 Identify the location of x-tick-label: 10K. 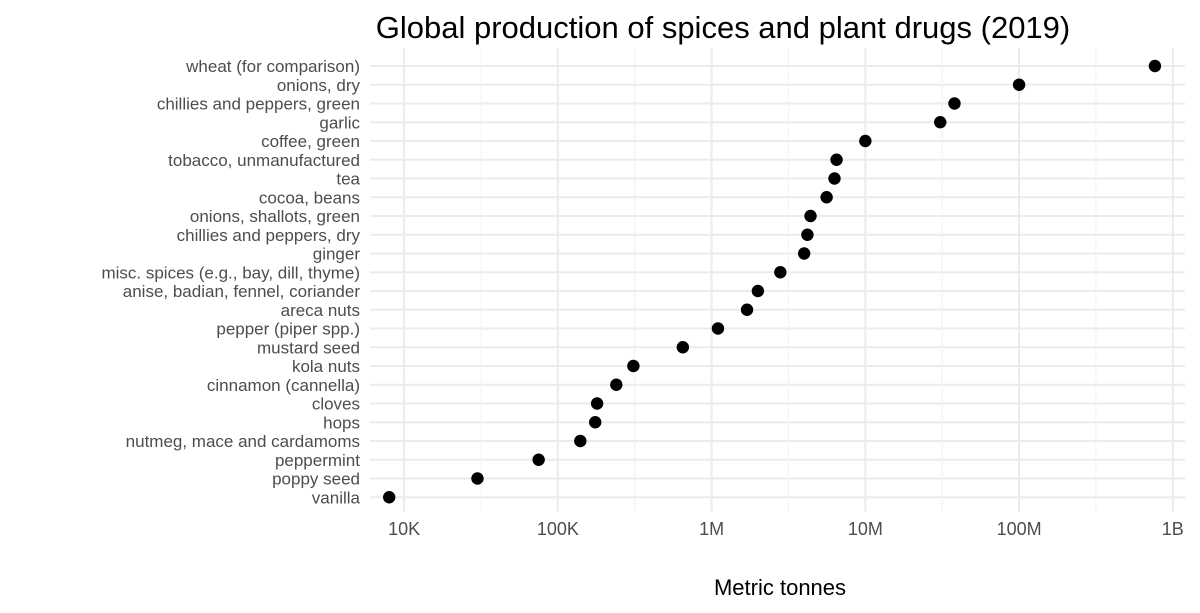
(404, 529).